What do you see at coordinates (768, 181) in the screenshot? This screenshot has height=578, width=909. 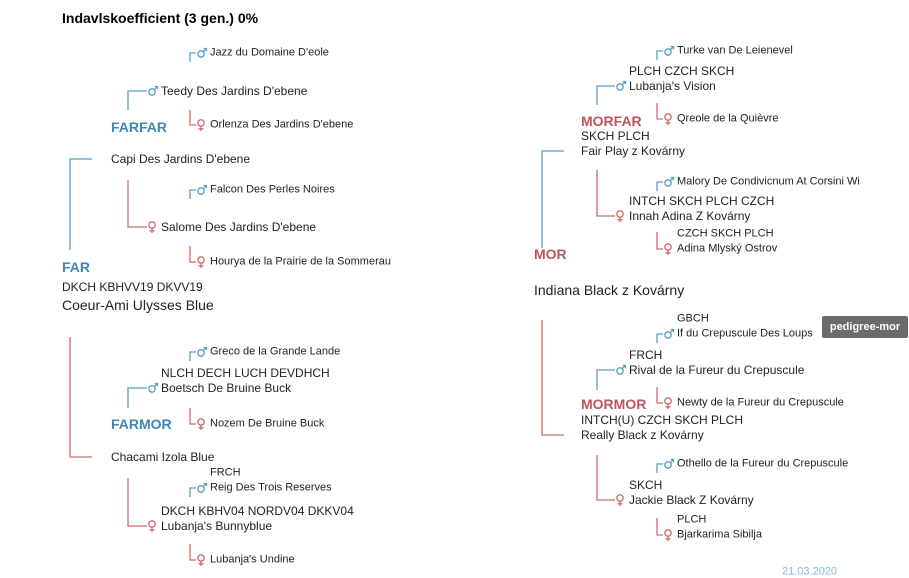 I see `dog-name: Malory De Condivicnum At Corsini Wi` at bounding box center [768, 181].